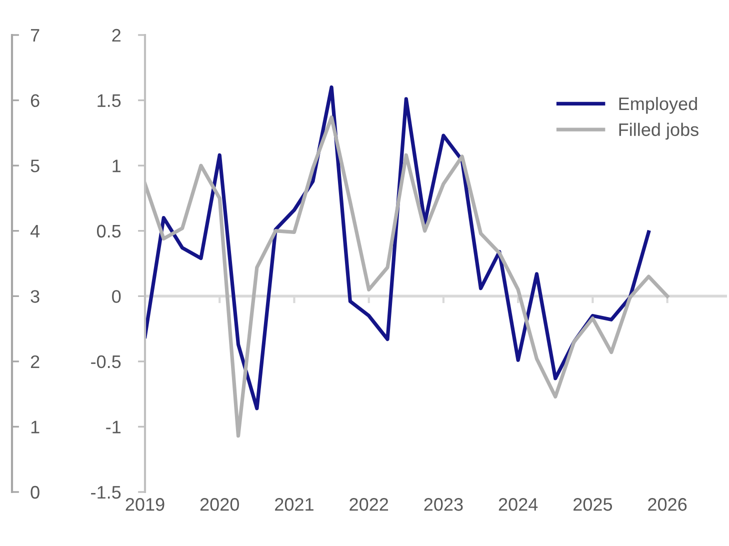  Describe the element at coordinates (109, 101) in the screenshot. I see `y-tick-label: 1.5` at that location.